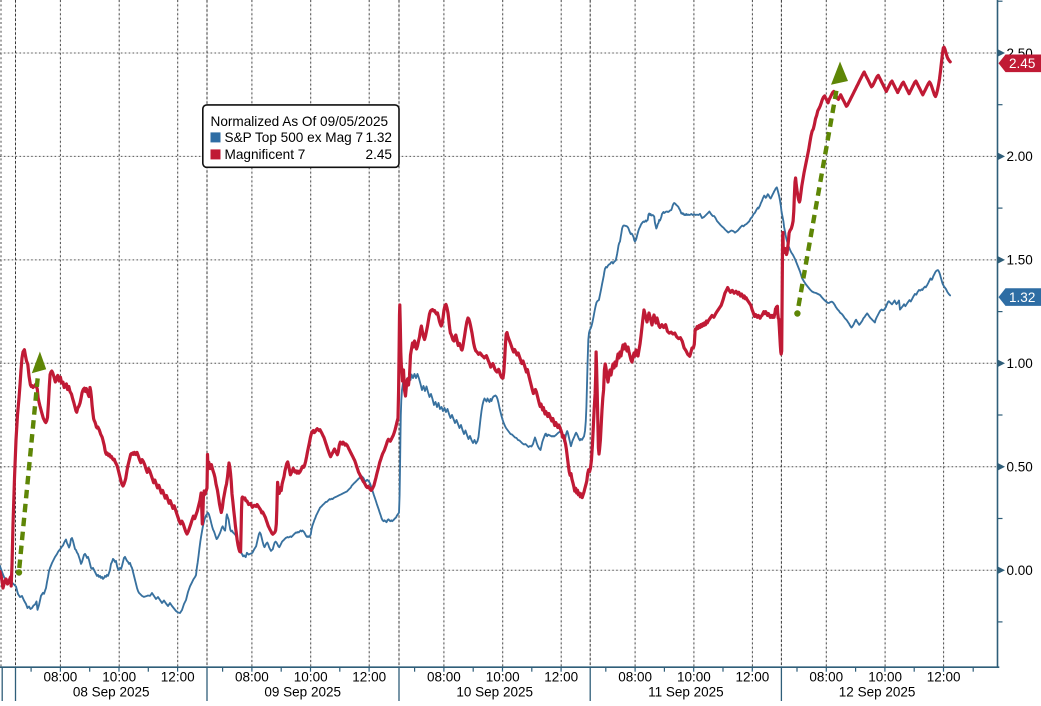 This screenshot has width=1041, height=706. I want to click on svg-text: 12 Sep 2025, so click(877, 692).